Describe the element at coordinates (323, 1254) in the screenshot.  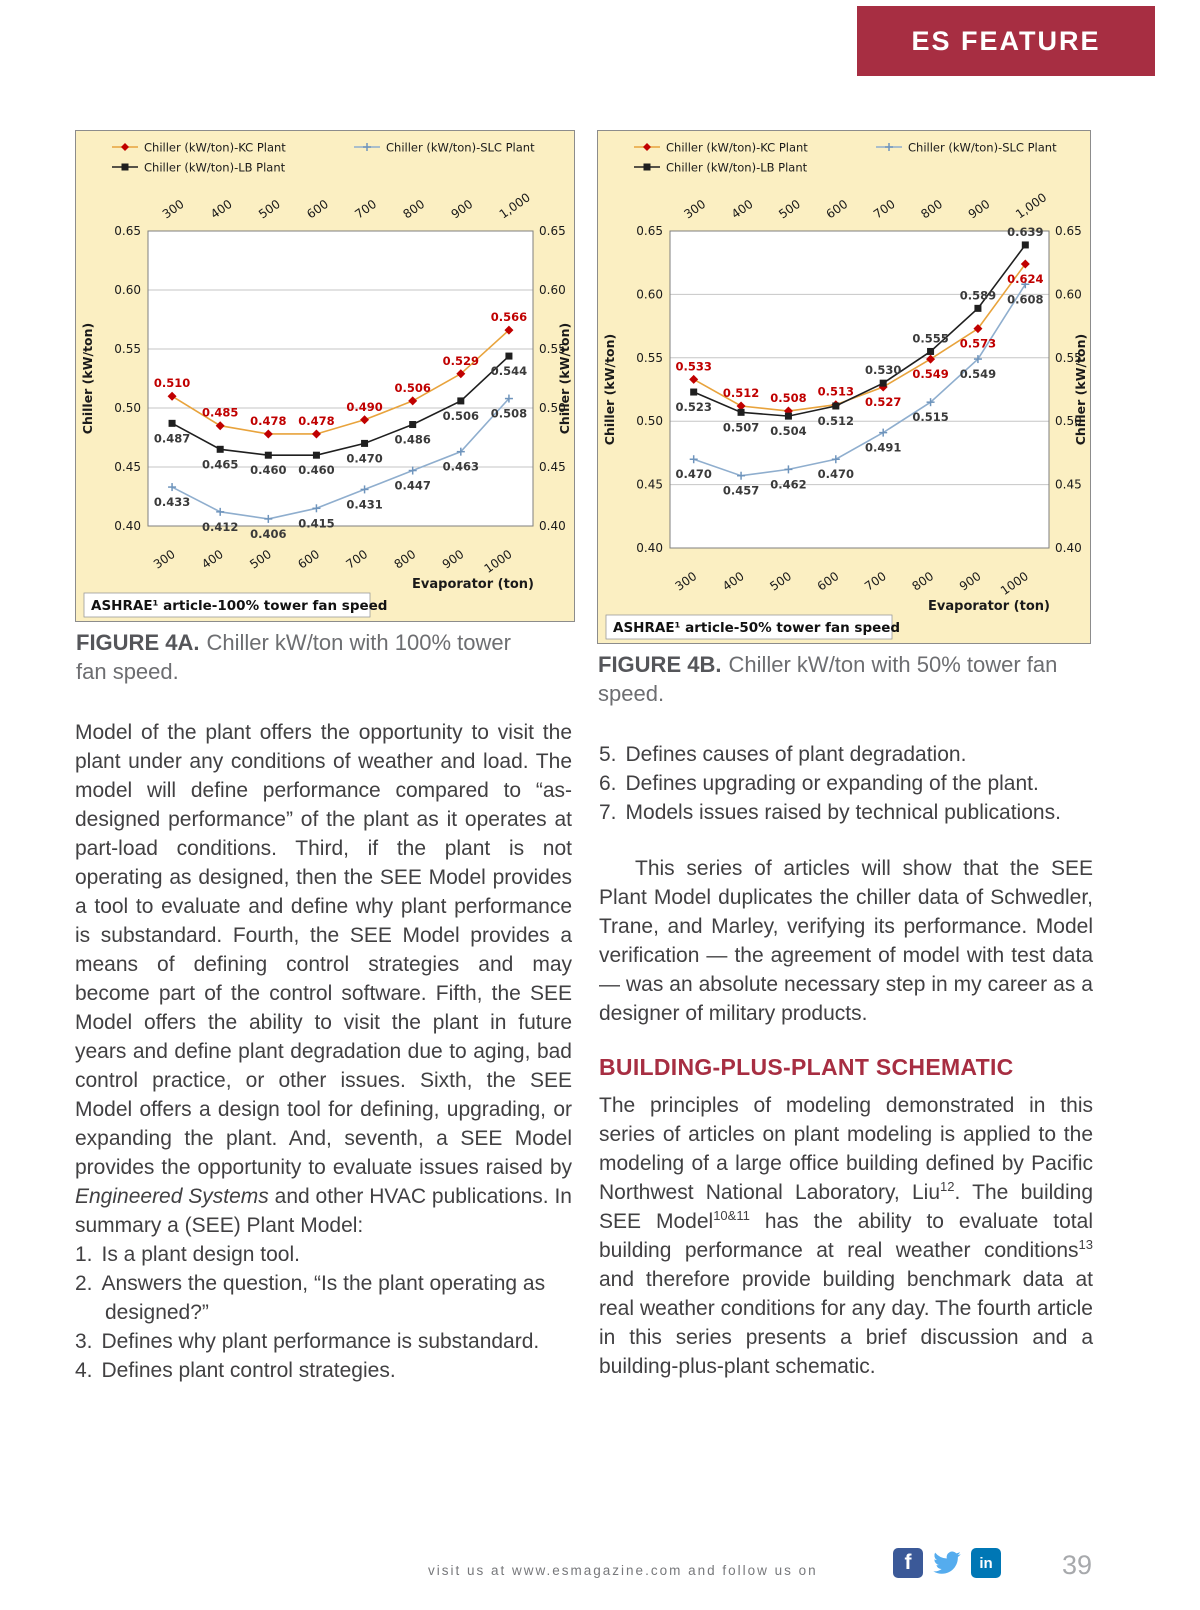
I see `list-item-1: 1. Is a plant design tool.` at that location.